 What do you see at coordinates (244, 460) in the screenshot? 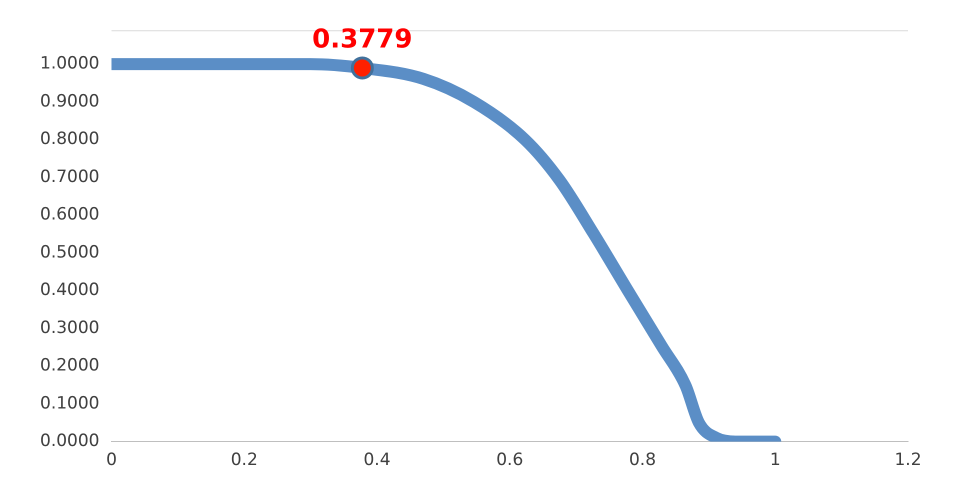
I see `x-tick-label: 0.2` at bounding box center [244, 460].